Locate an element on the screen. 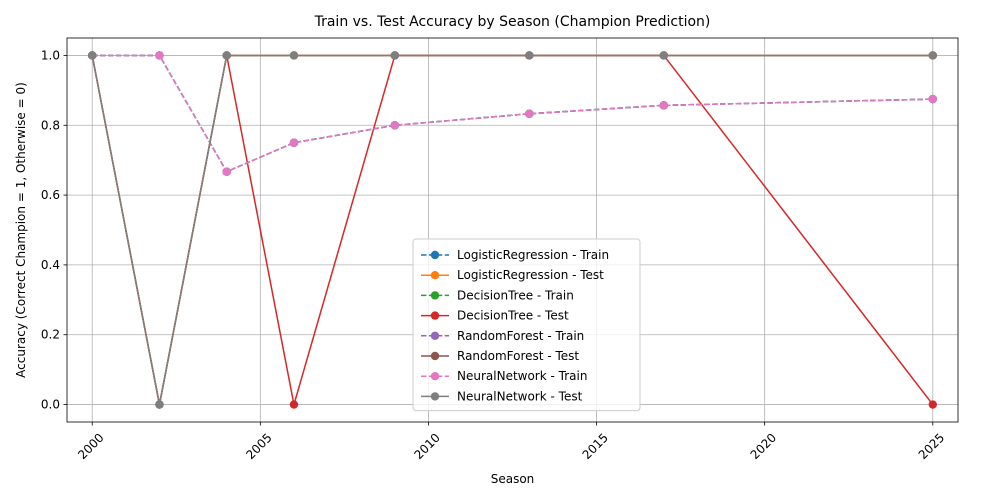 The image size is (1000, 500). legend-label: DecisionTree - Test is located at coordinates (513, 316).